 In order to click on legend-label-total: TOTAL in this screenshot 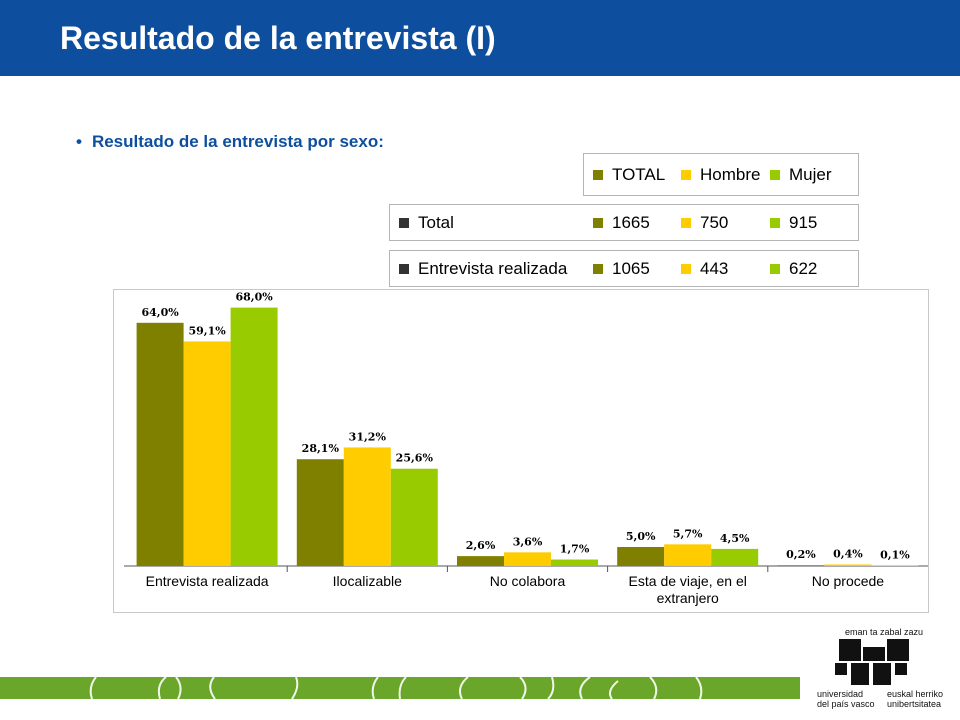, I will do `click(639, 174)`.